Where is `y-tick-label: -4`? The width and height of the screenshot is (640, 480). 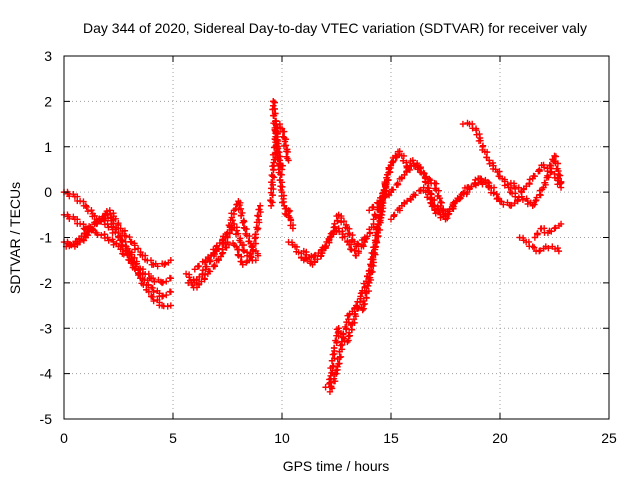 y-tick-label: -4 is located at coordinates (46, 374).